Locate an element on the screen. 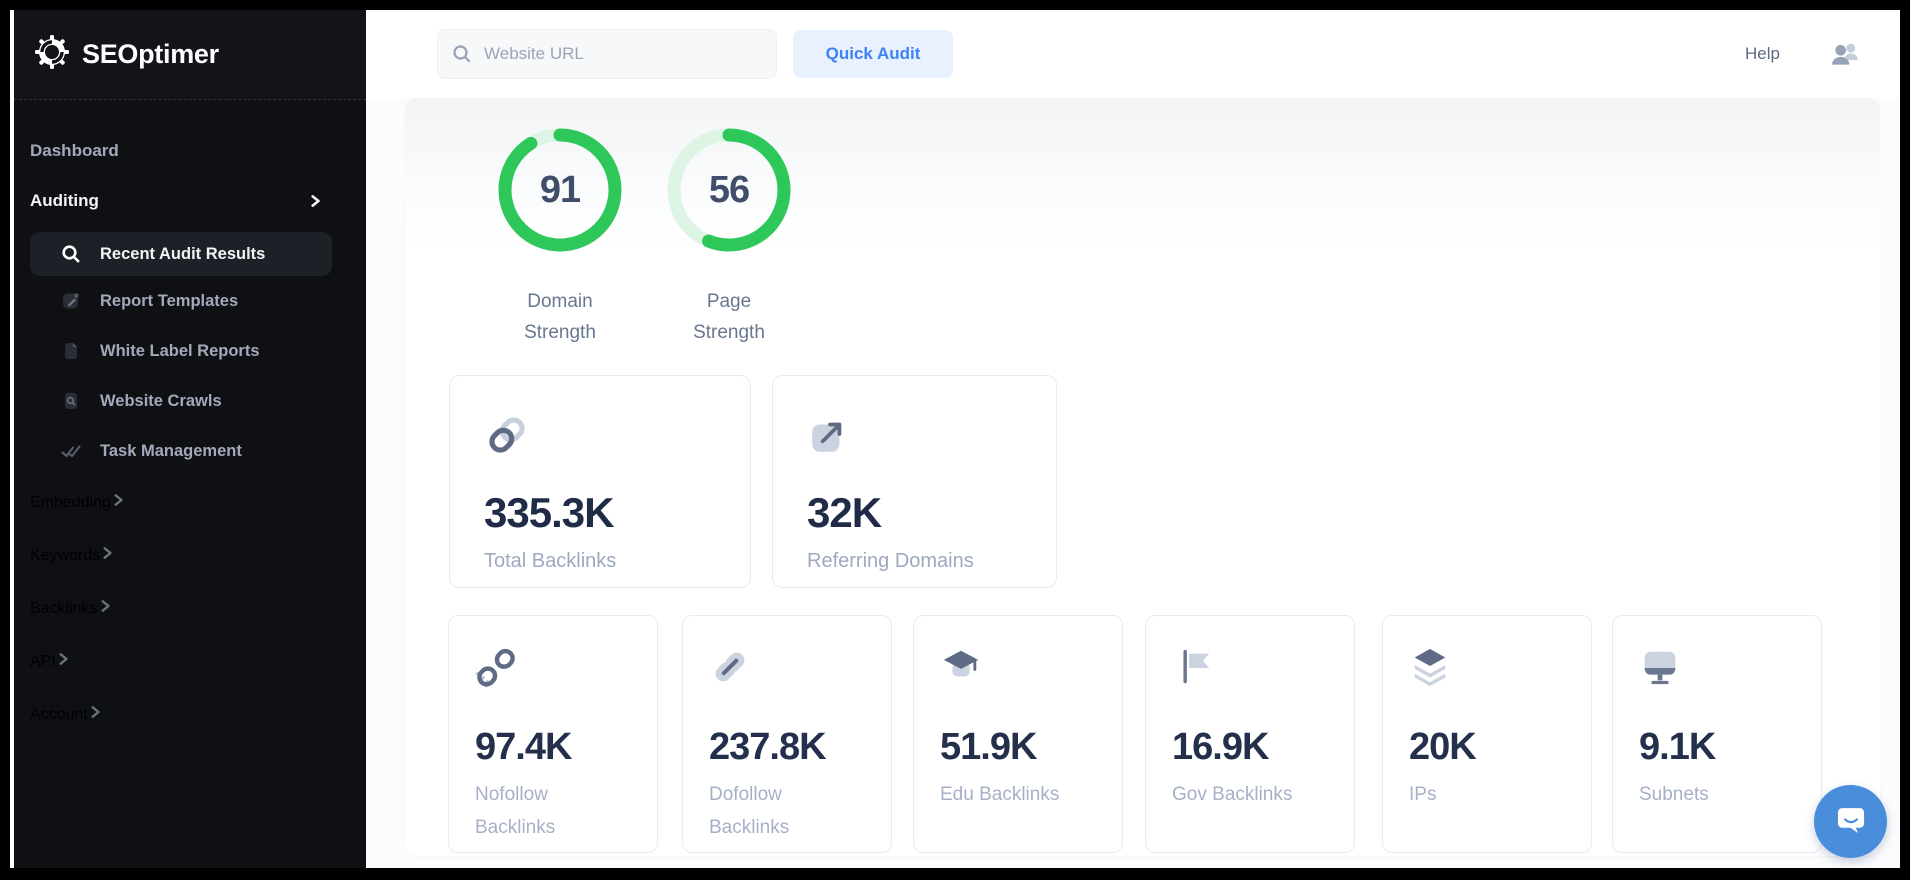 Image resolution: width=1910 pixels, height=880 pixels. sidebar-item-backlinks: Backlinks is located at coordinates (190, 608).